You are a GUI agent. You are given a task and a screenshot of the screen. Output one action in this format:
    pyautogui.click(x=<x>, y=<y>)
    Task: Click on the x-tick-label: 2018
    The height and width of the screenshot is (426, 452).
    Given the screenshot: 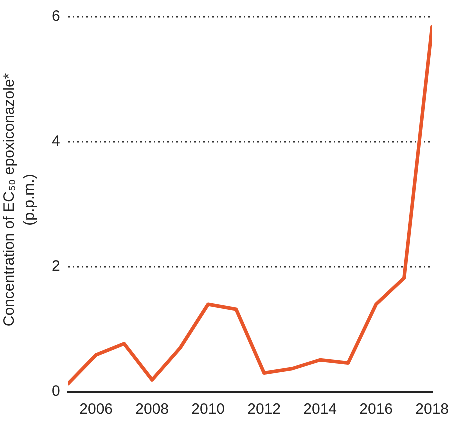 What is the action you would take?
    pyautogui.click(x=433, y=409)
    